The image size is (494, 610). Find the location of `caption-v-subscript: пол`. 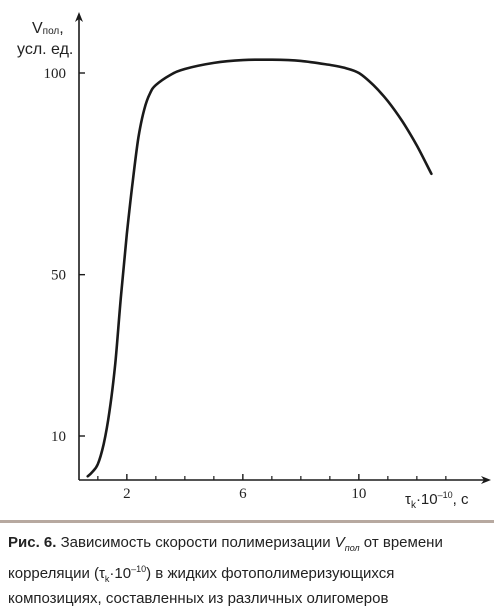

caption-v-subscript: пол is located at coordinates (352, 548).